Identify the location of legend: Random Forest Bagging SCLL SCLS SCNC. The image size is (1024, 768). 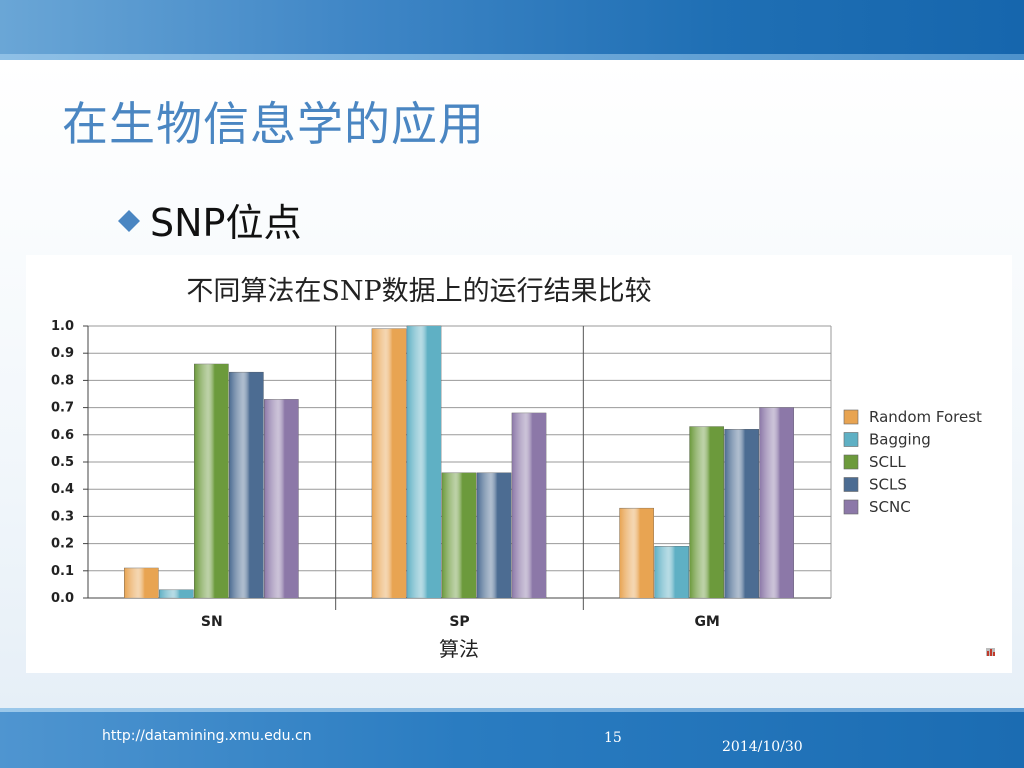
(912, 462).